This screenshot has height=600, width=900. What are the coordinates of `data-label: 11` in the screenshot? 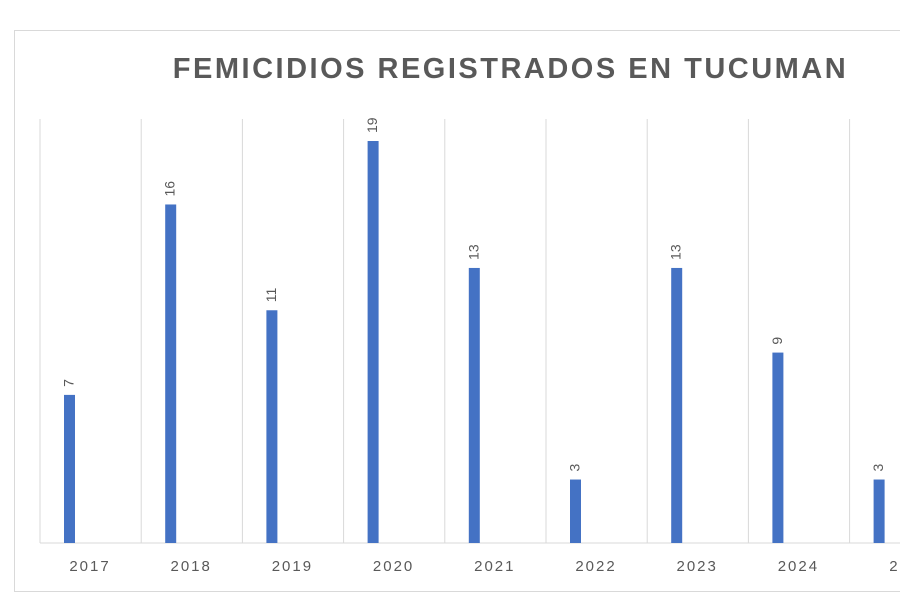 It's located at (271, 295).